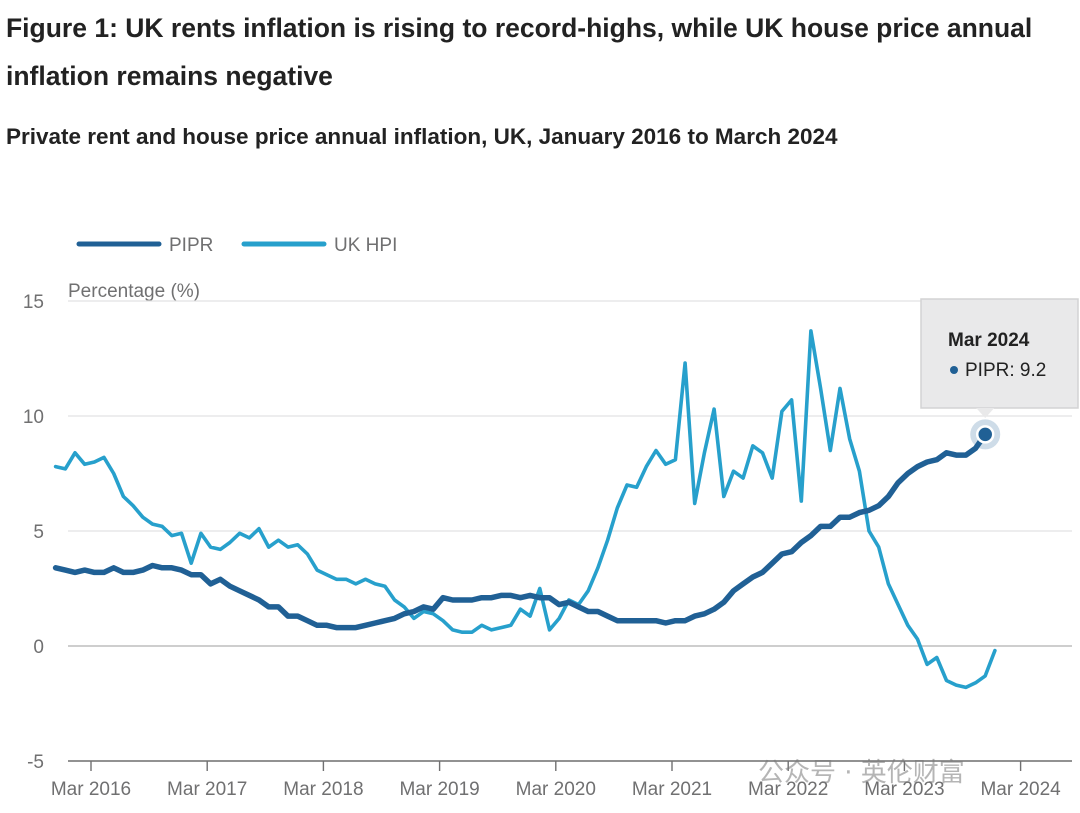  What do you see at coordinates (207, 789) in the screenshot?
I see `x-tick-label: Mar 2017` at bounding box center [207, 789].